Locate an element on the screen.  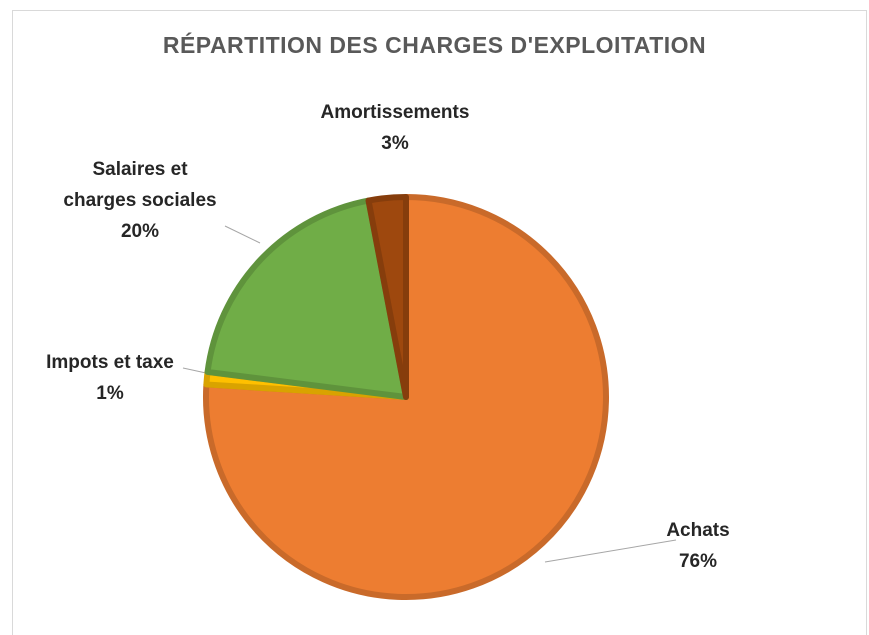
data-label-value: 76% is located at coordinates (698, 561).